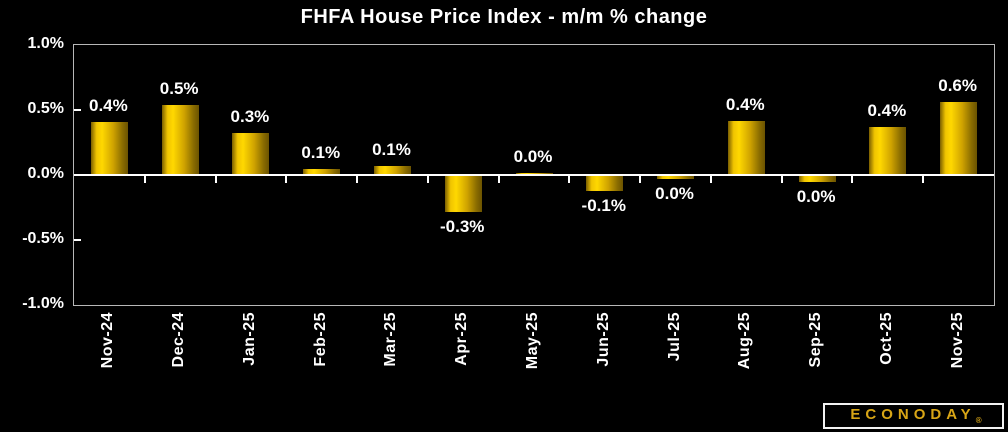 This screenshot has width=1008, height=432. I want to click on bar-value-label: 0.3%, so click(250, 117).